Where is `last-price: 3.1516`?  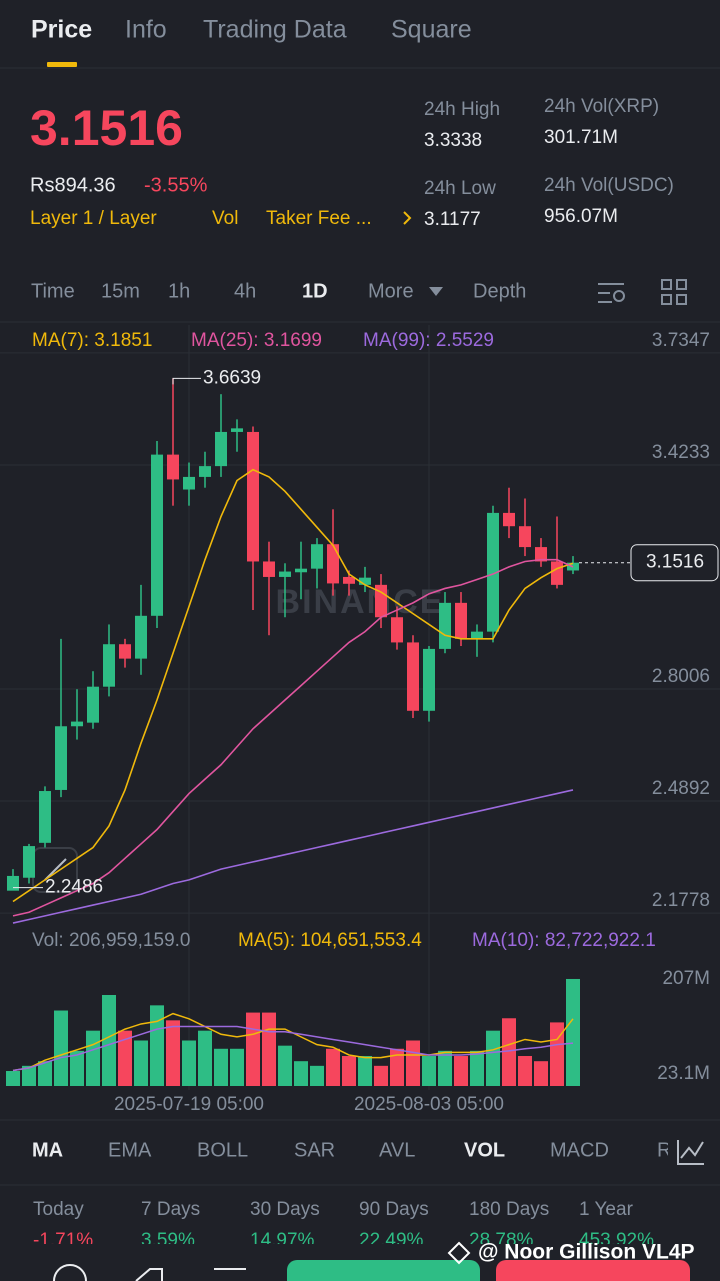
last-price: 3.1516 is located at coordinates (106, 128).